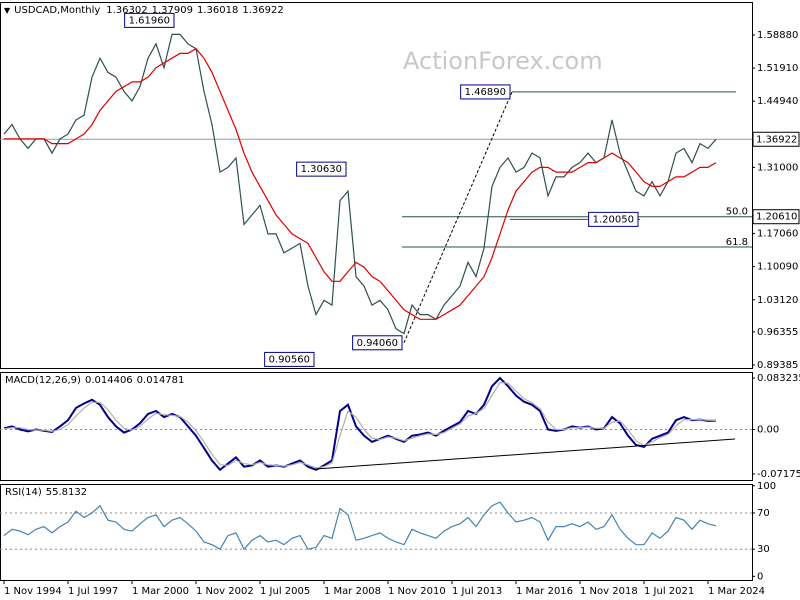 This screenshot has width=800, height=600. What do you see at coordinates (225, 591) in the screenshot?
I see `x-tick-label: 1 Nov 2002` at bounding box center [225, 591].